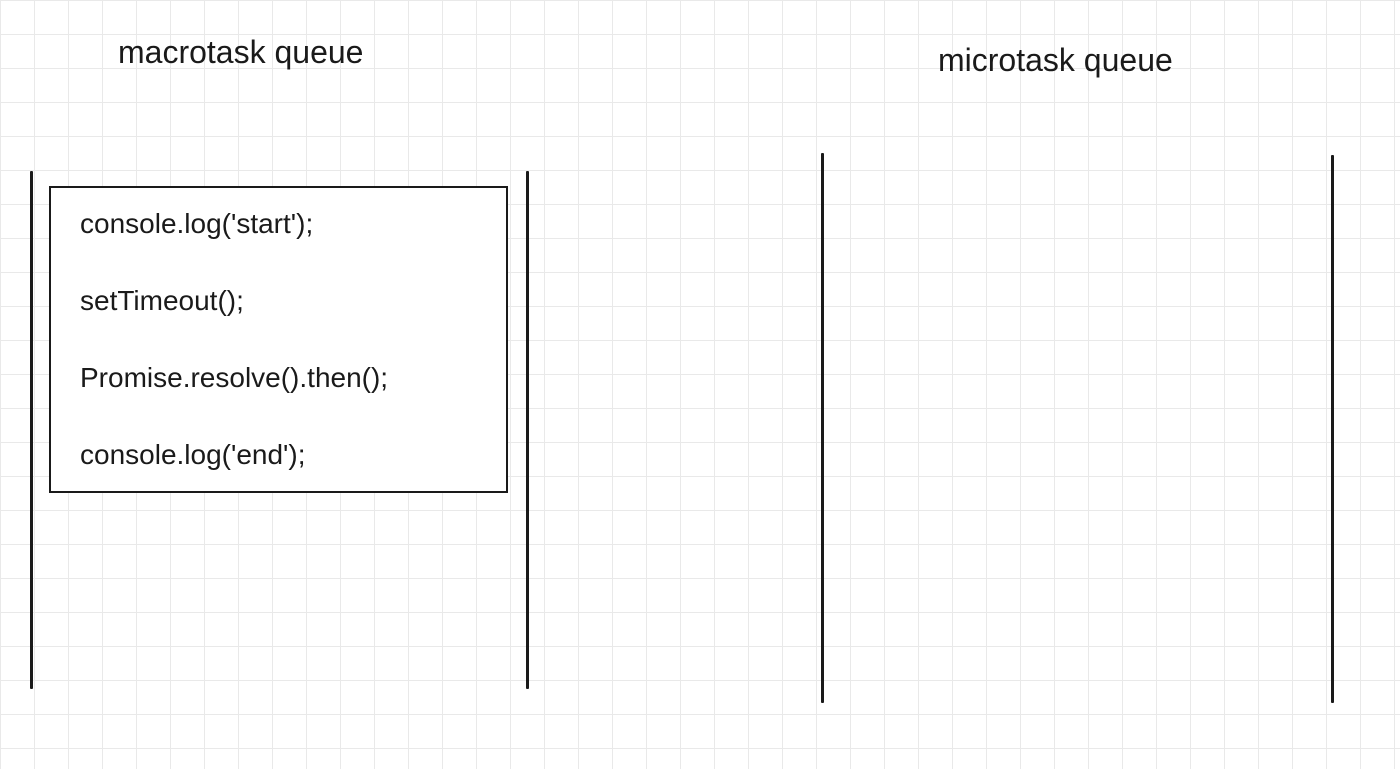 This screenshot has height=769, width=1400. What do you see at coordinates (241, 52) in the screenshot?
I see `macrotask-queue-title: macrotask queue` at bounding box center [241, 52].